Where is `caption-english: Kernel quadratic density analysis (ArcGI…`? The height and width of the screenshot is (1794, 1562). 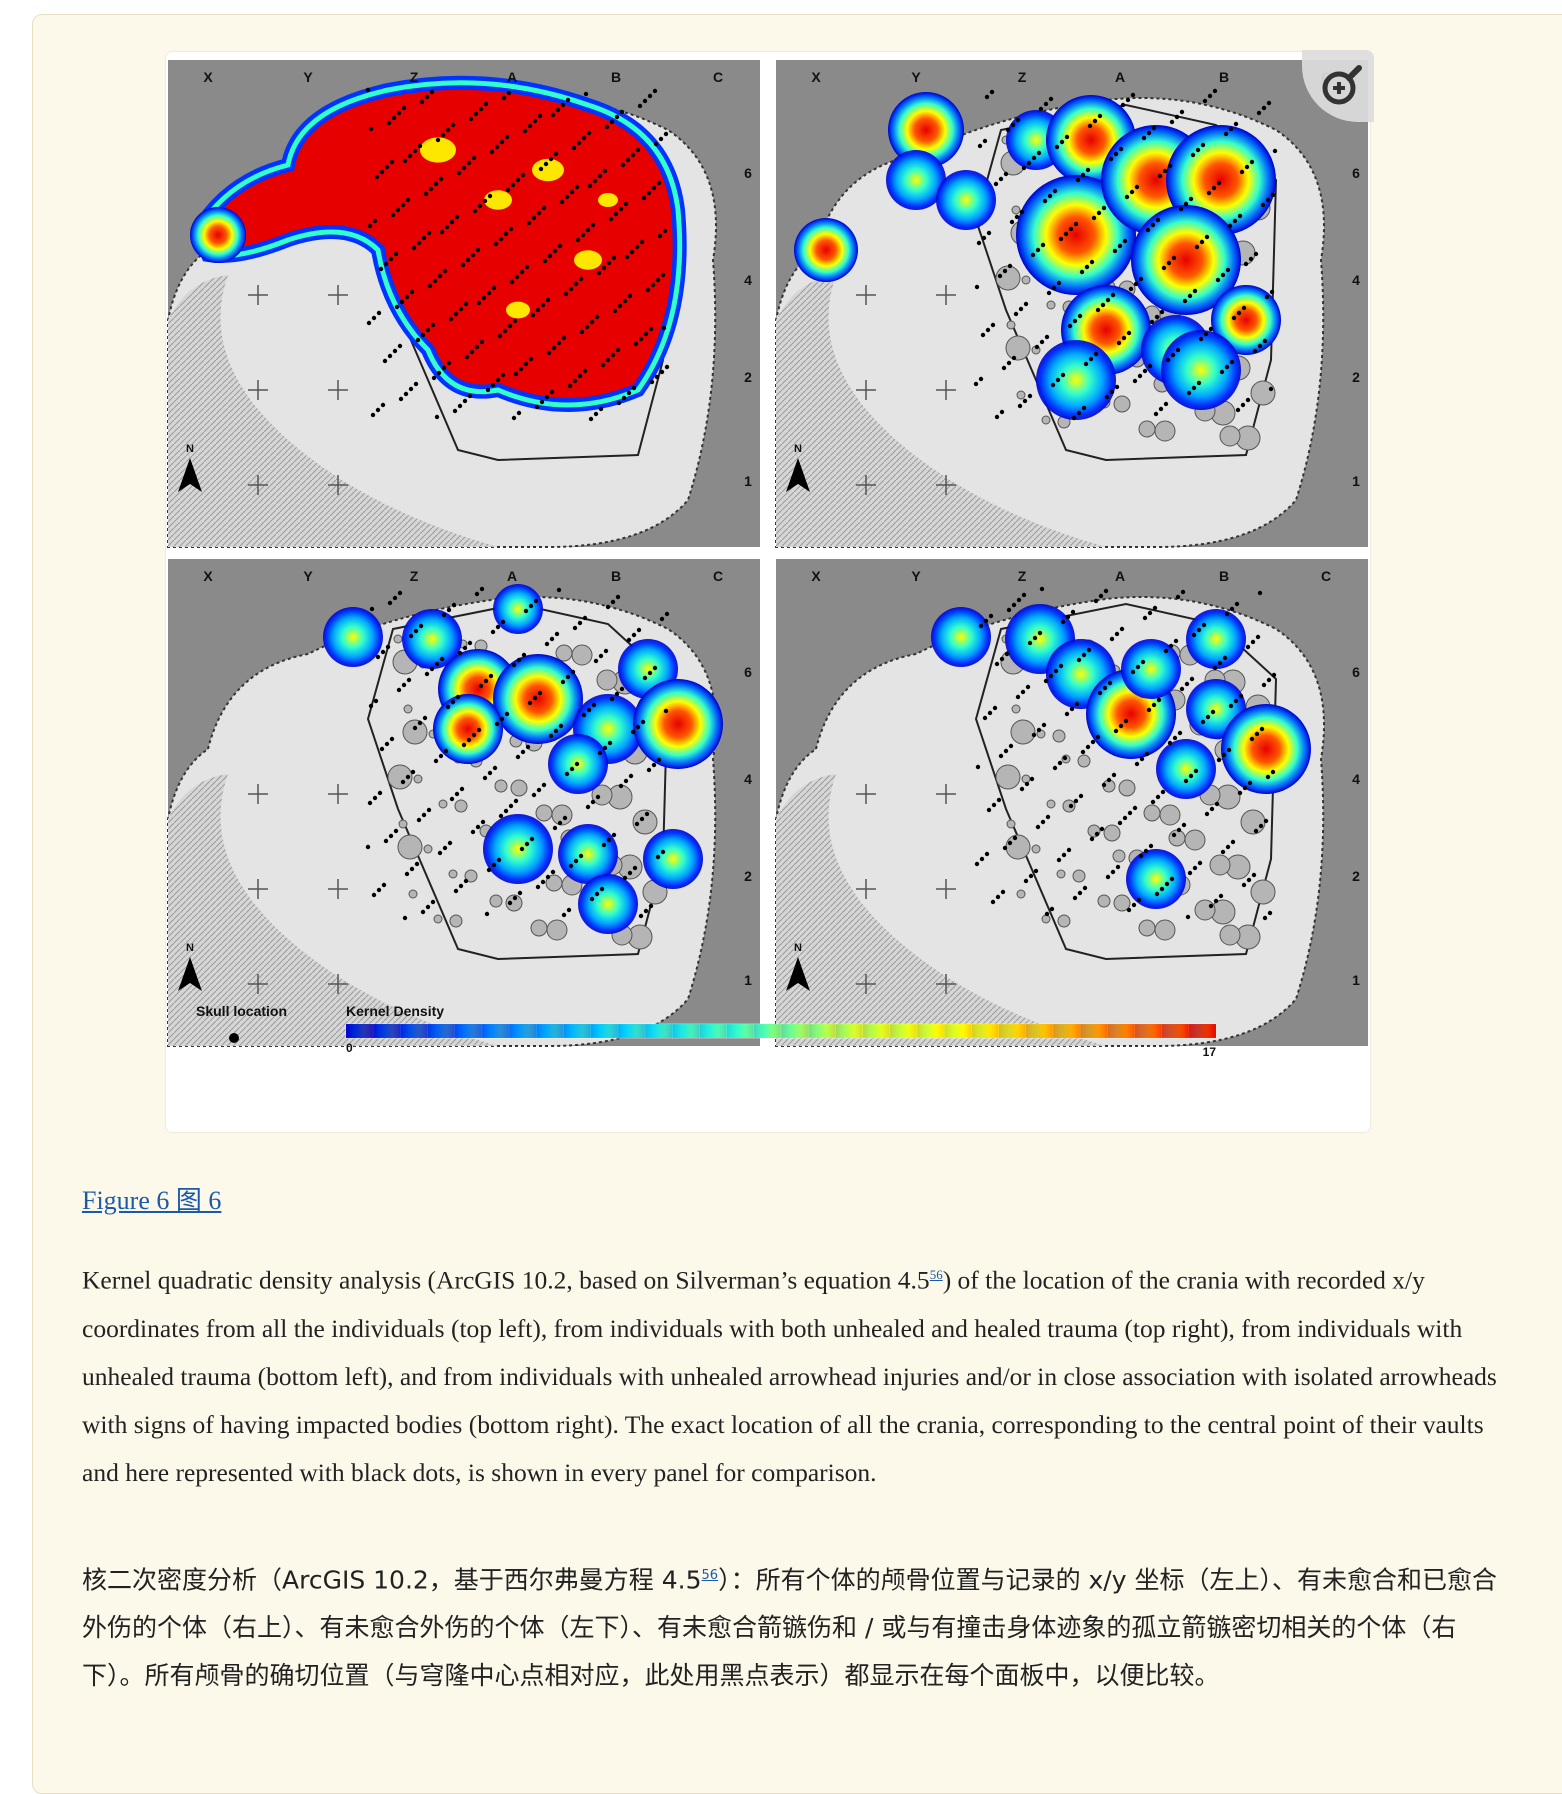
caption-english: Kernel quadratic density analysis (ArcGI… is located at coordinates (789, 1376).